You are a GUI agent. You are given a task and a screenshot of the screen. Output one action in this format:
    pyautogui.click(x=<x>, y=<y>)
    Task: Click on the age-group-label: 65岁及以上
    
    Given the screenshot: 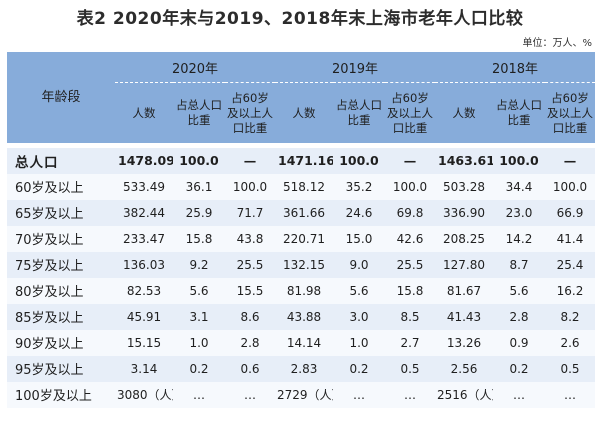 What is the action you would take?
    pyautogui.click(x=61, y=212)
    